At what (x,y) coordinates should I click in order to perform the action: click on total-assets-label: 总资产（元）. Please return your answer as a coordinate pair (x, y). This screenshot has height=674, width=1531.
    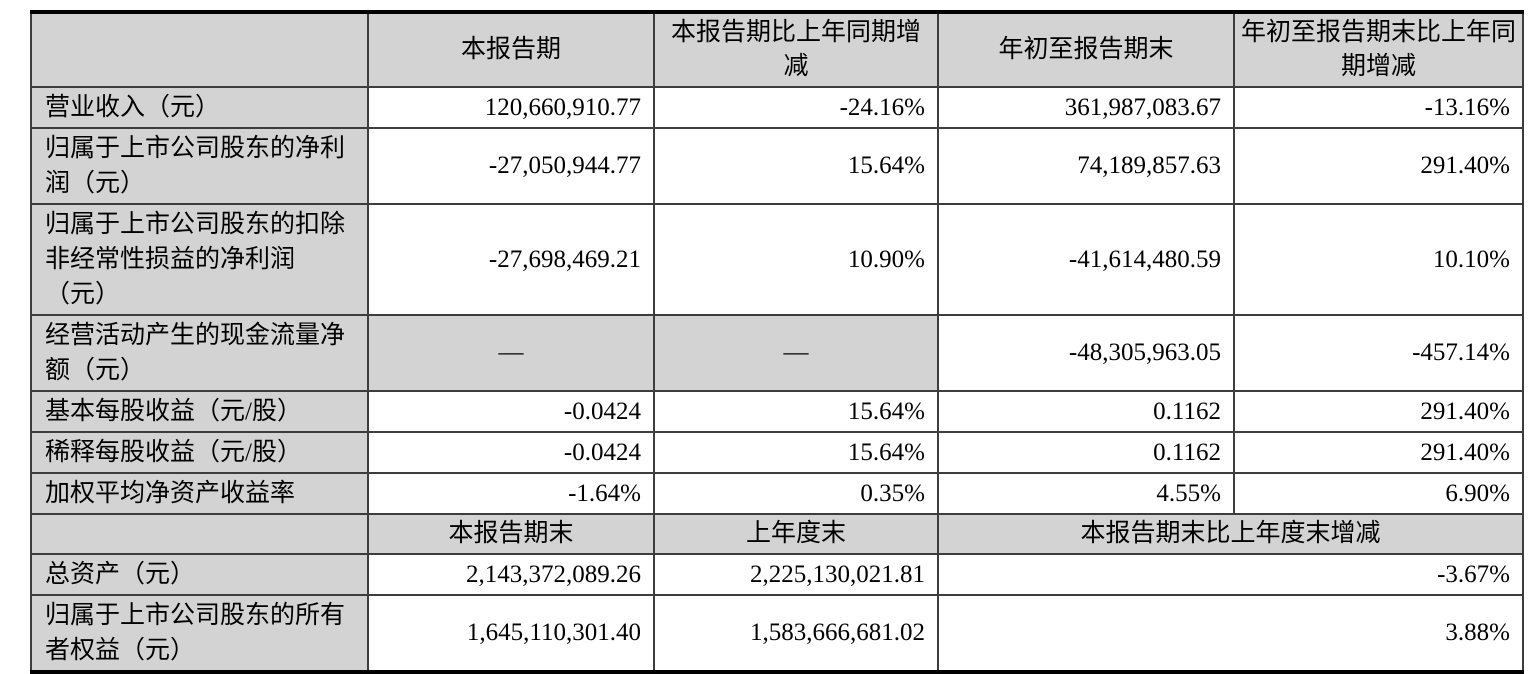
    Looking at the image, I should click on (199, 574).